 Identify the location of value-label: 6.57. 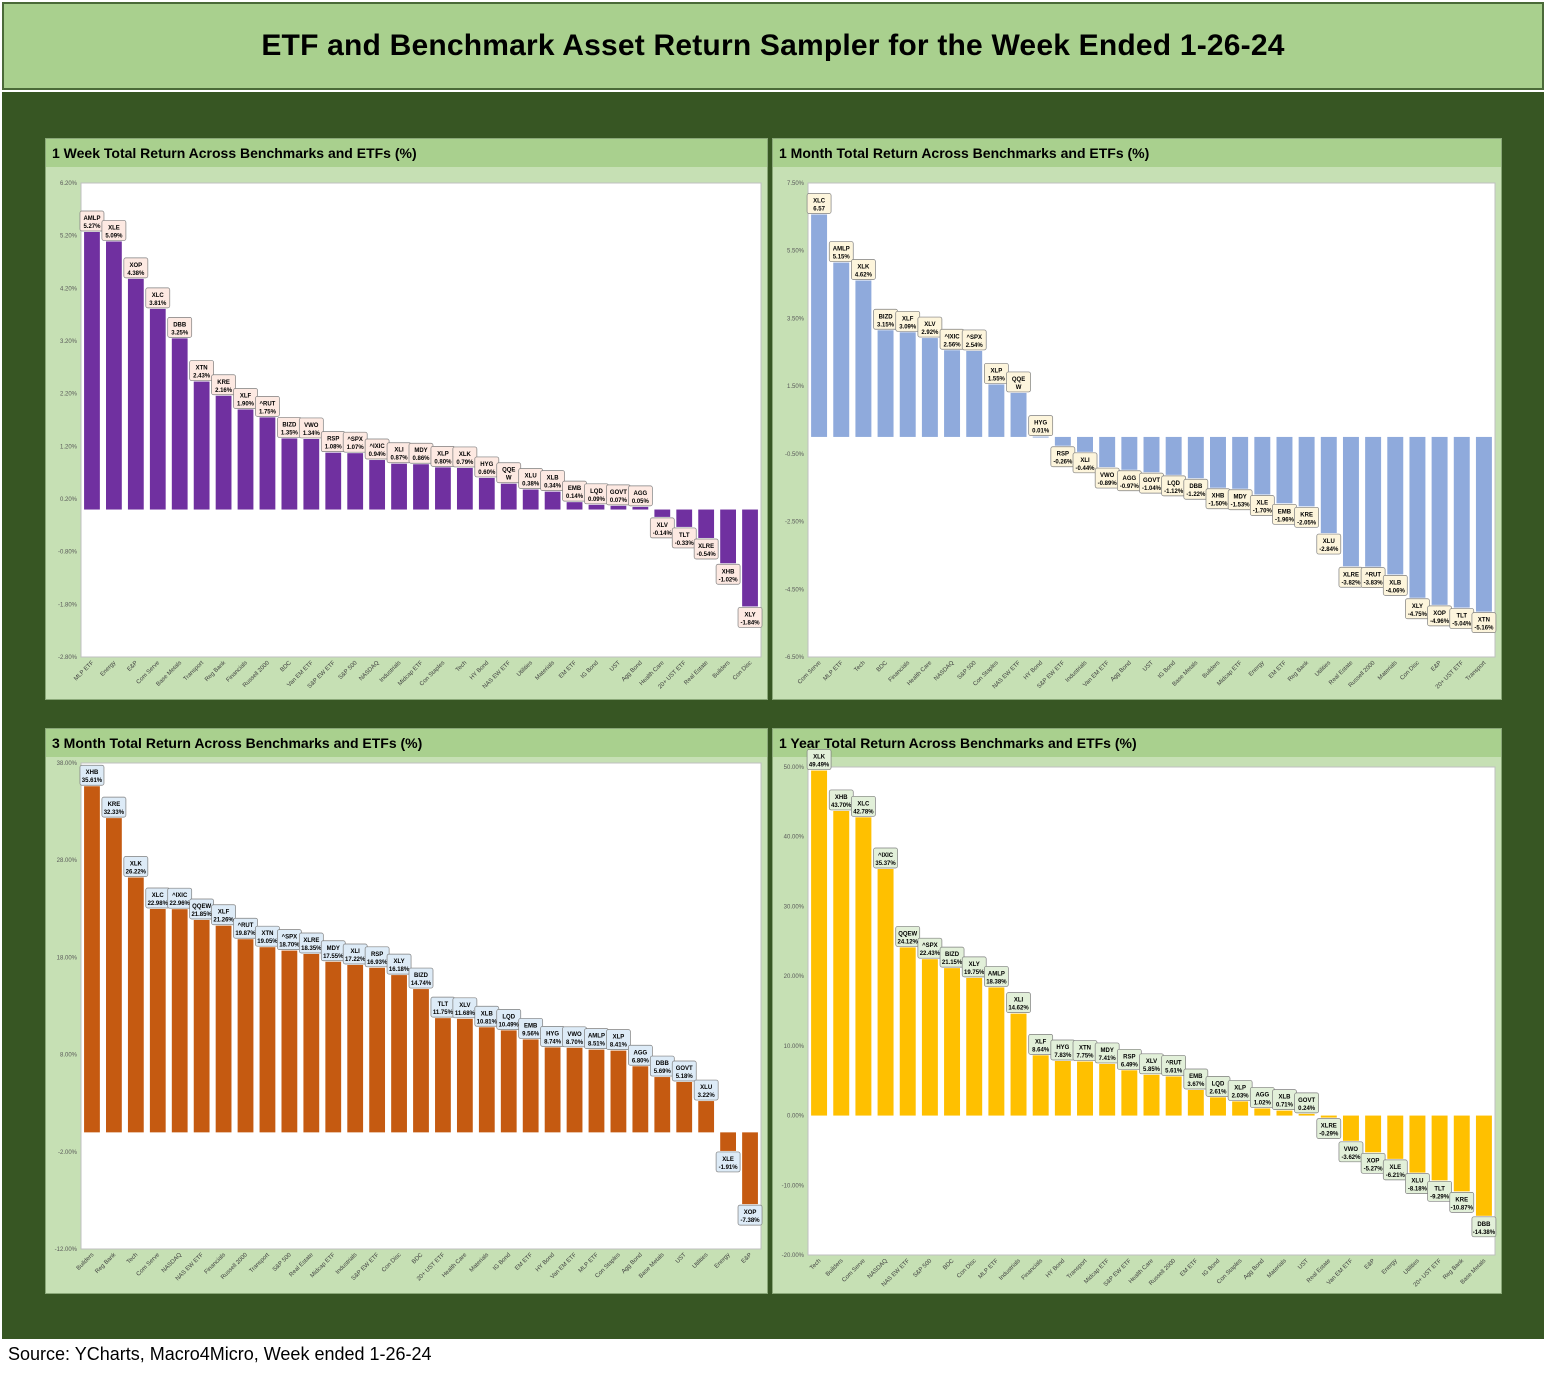
(819, 209).